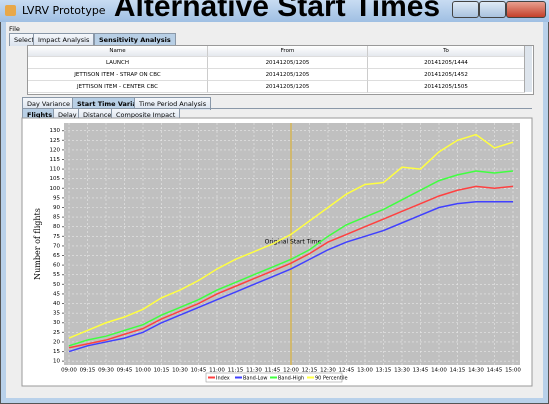 The height and width of the screenshot is (404, 549). I want to click on x-tick-label: 09:00, so click(69, 371).